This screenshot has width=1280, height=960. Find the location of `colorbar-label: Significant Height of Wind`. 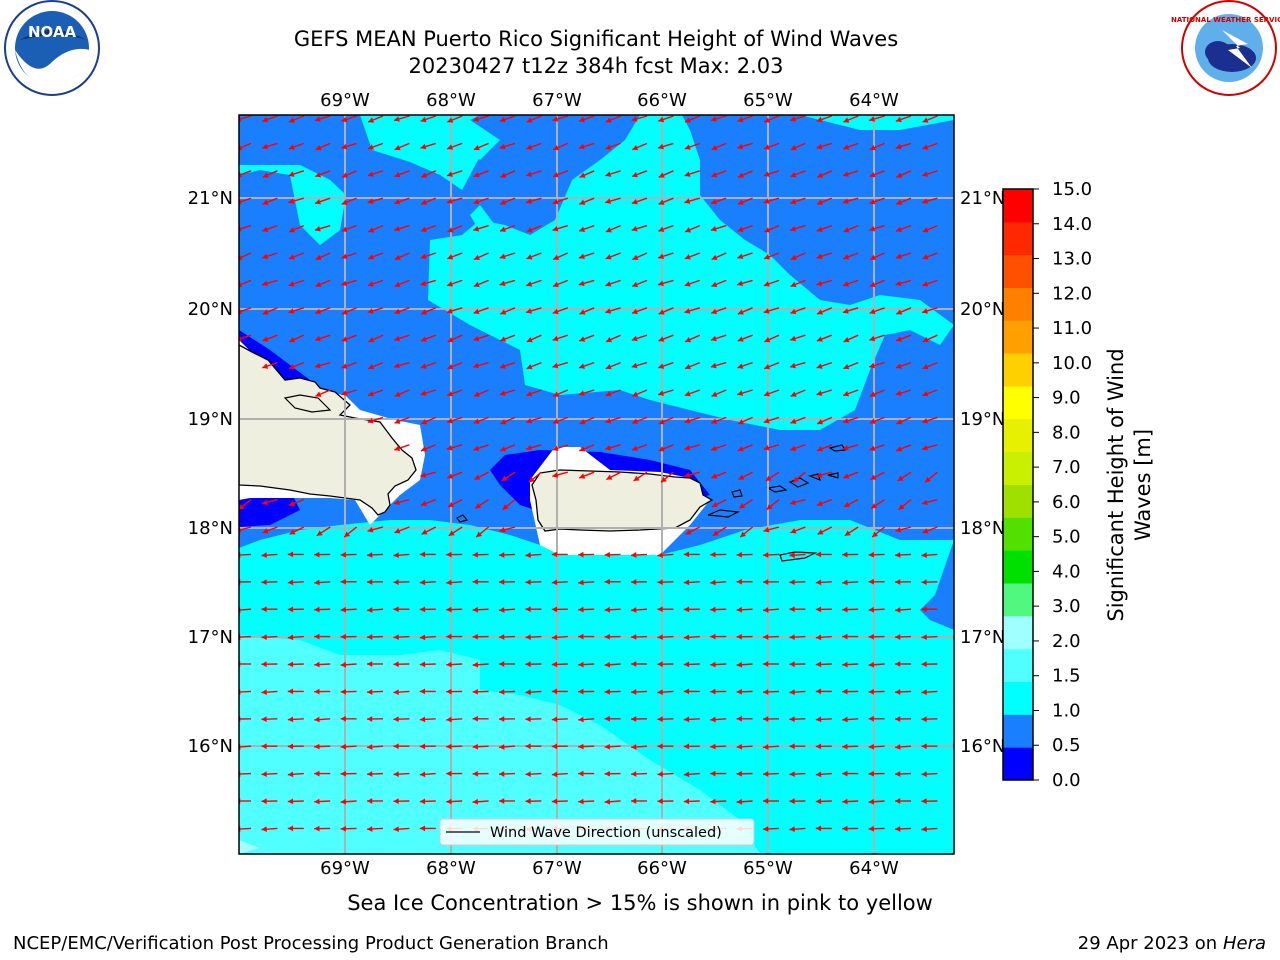

colorbar-label: Significant Height of Wind is located at coordinates (1116, 484).